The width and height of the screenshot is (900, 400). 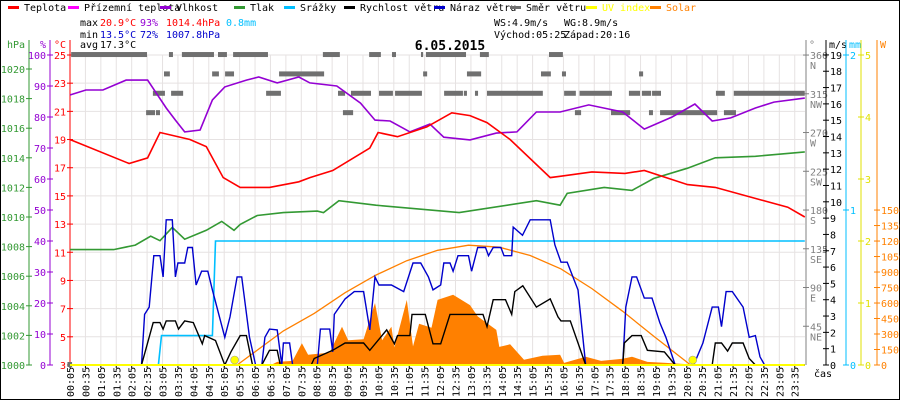 I want to click on direction-tick-label: 360, so click(x=819, y=56).